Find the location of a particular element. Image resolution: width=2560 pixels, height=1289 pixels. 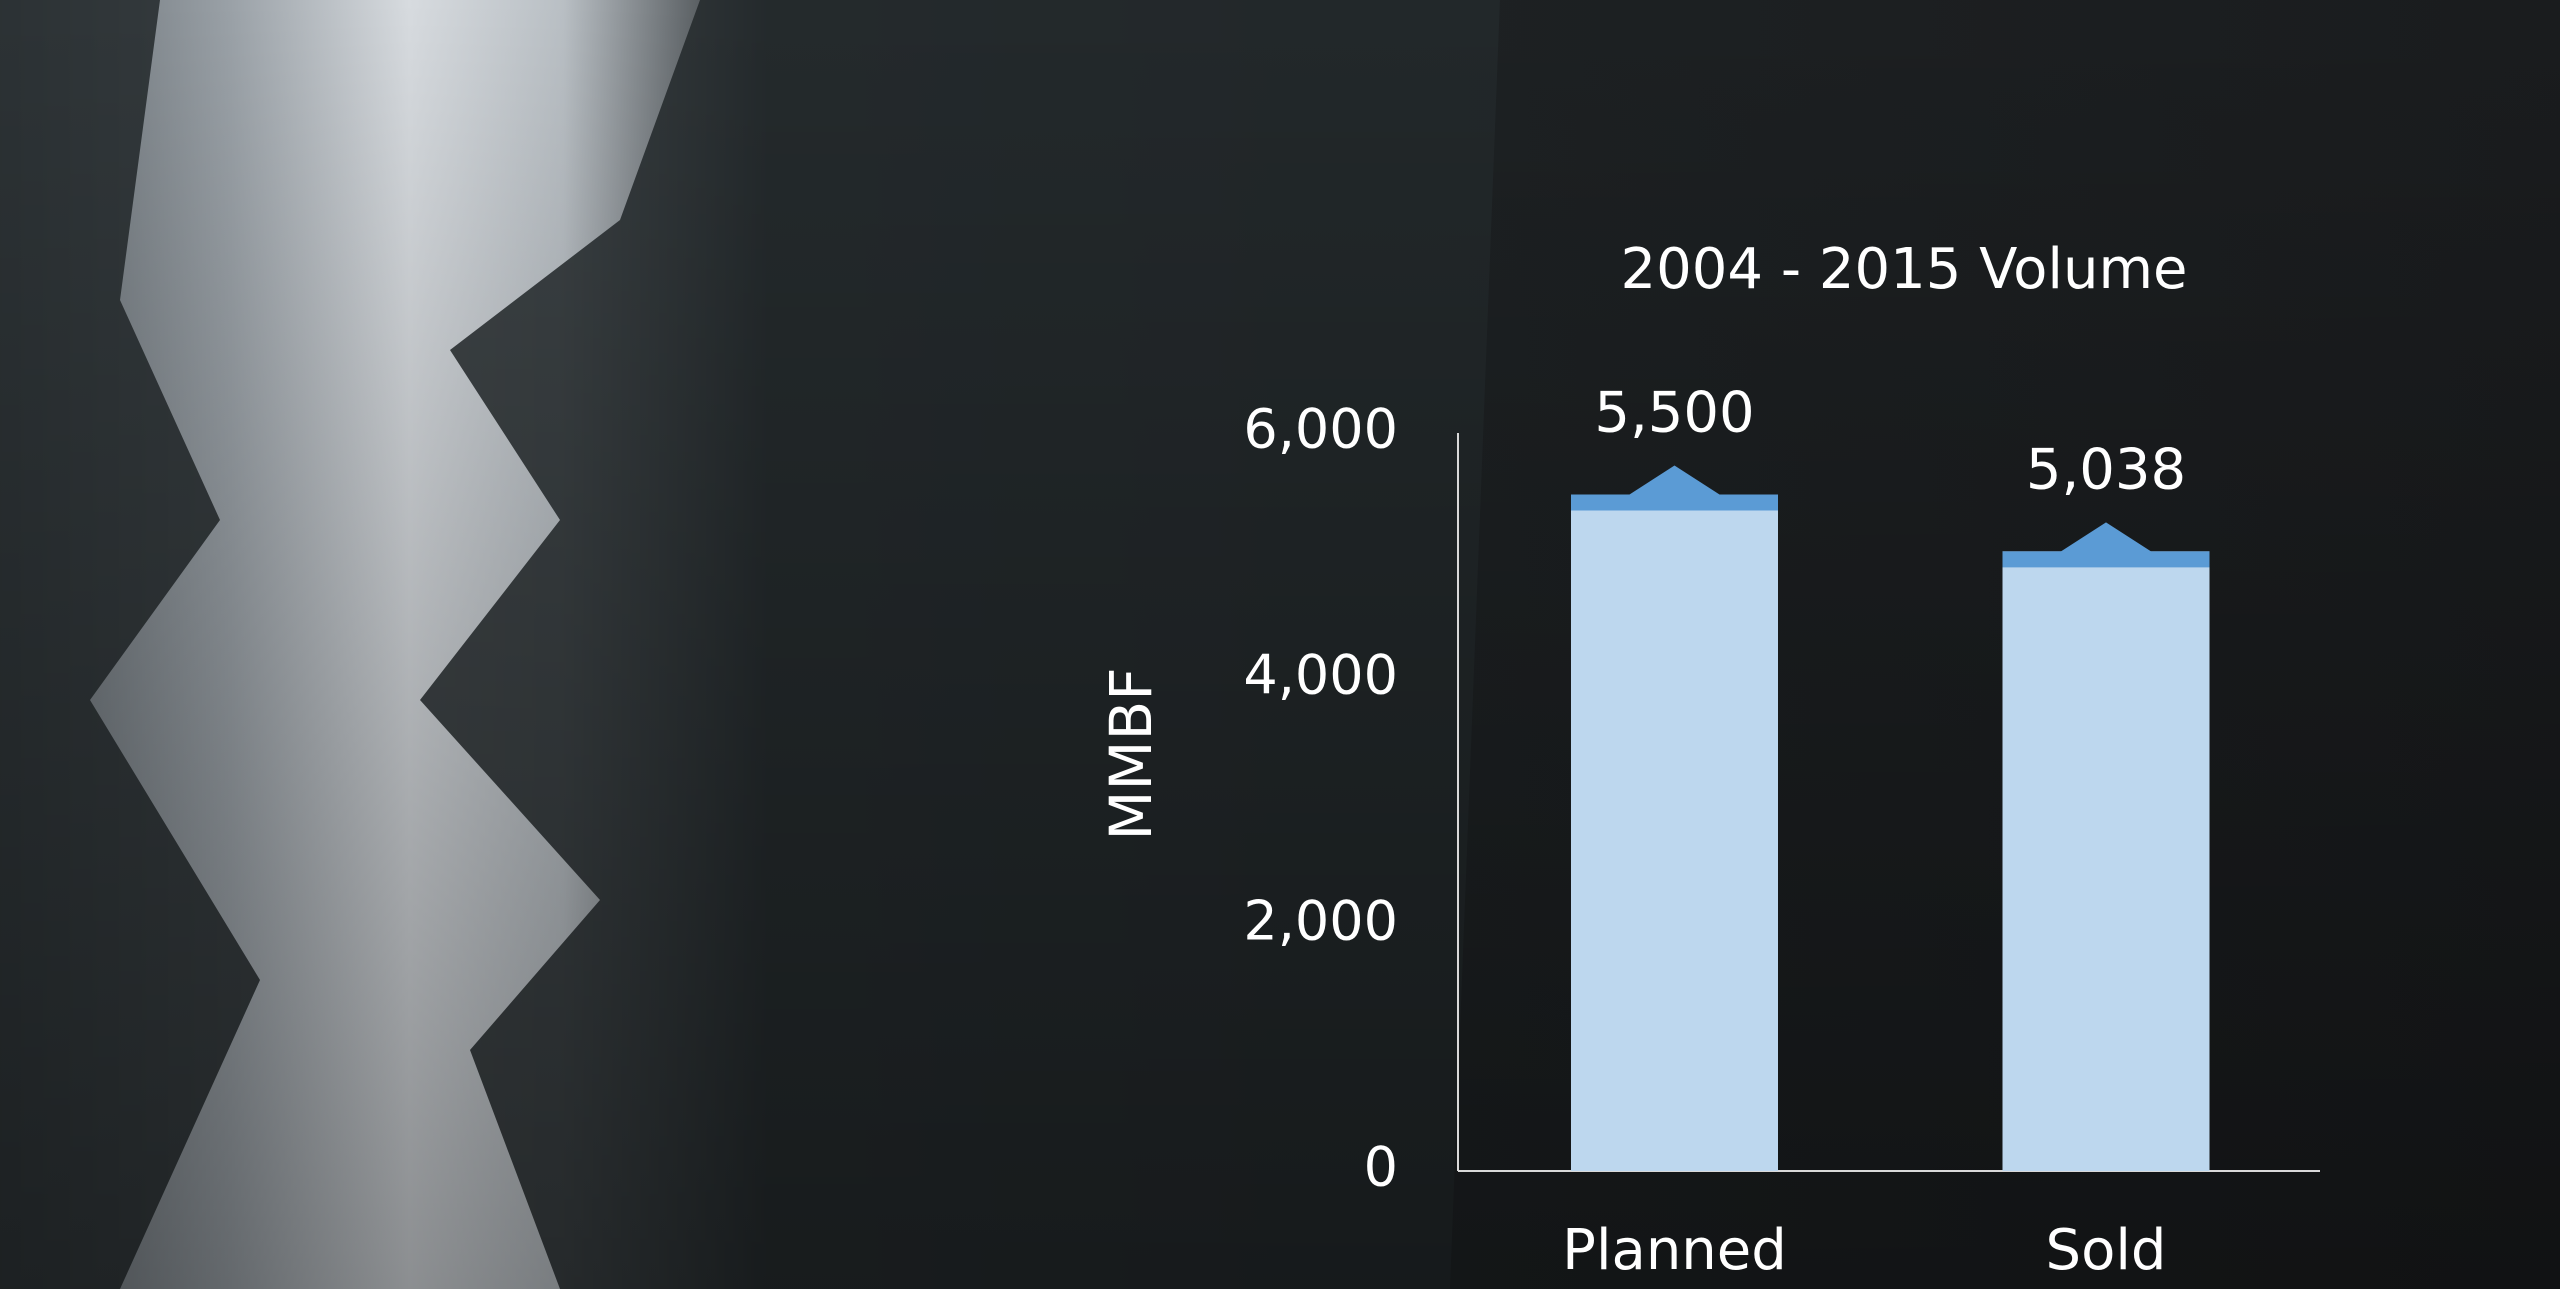

value-label: 5,038 is located at coordinates (2106, 469).